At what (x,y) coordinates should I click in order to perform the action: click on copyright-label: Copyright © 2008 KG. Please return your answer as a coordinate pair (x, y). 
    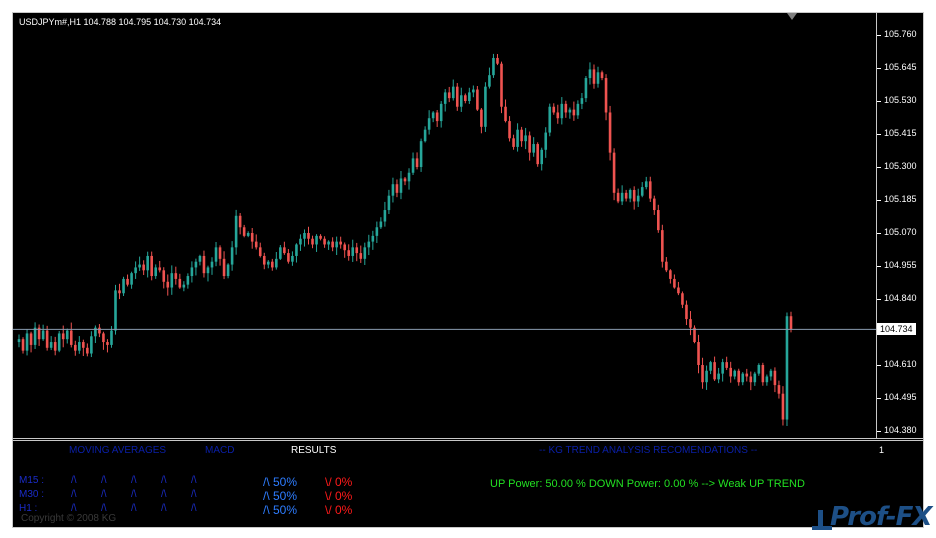
    Looking at the image, I should click on (69, 518).